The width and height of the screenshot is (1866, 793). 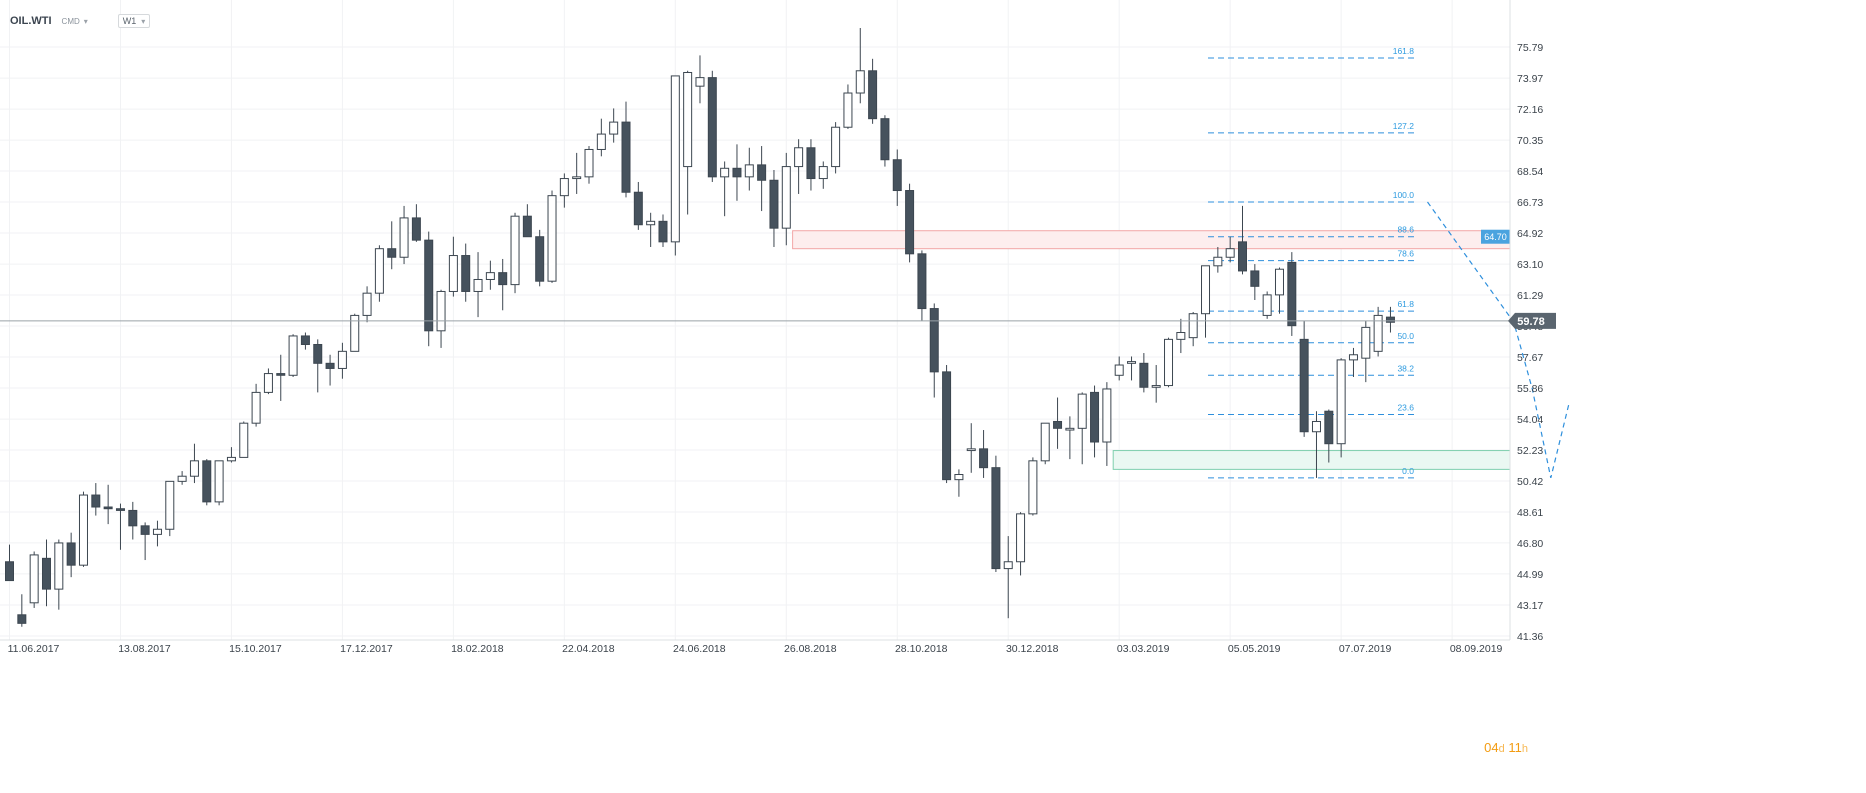 I want to click on current-price-badge, so click(x=1532, y=320).